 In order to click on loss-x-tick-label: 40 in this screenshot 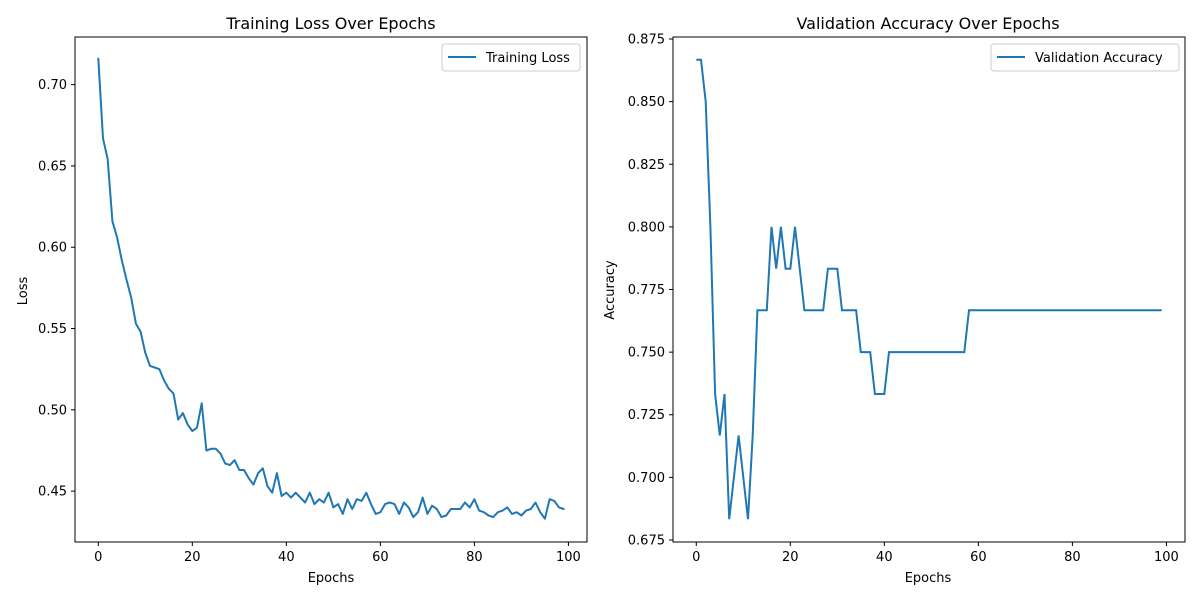, I will do `click(286, 557)`.